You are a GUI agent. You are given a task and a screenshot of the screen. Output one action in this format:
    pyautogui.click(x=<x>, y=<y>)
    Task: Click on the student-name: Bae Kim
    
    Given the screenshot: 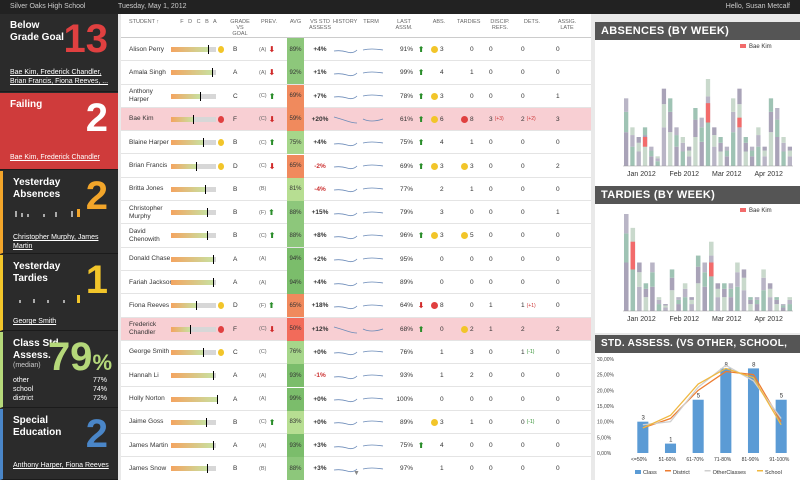 What is the action you would take?
    pyautogui.click(x=141, y=119)
    